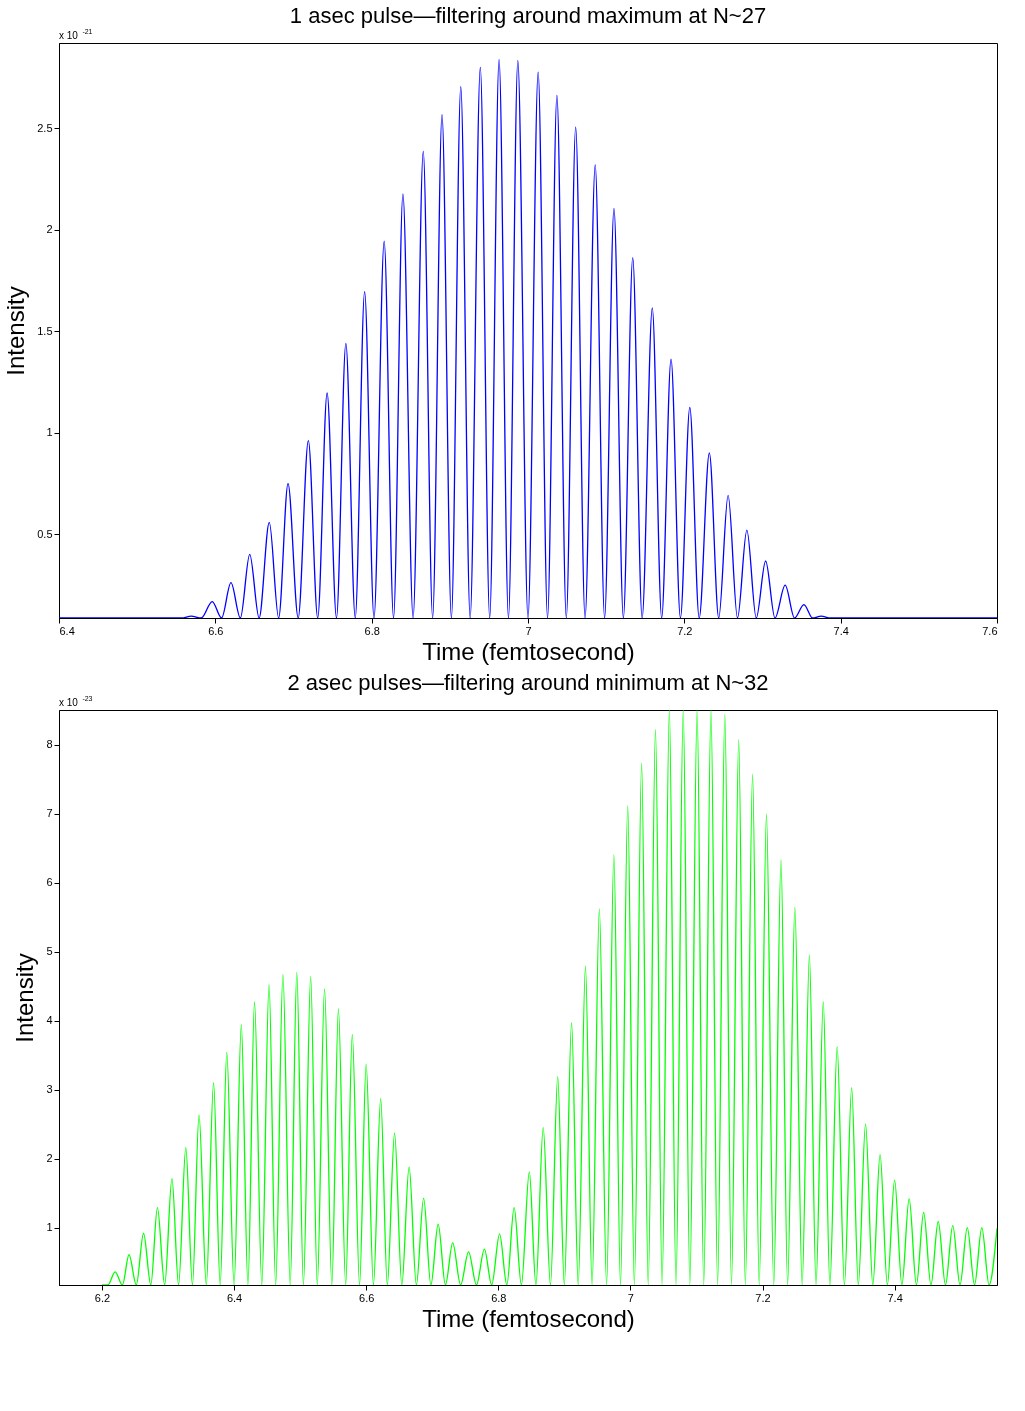  I want to click on y-tick-label: 1.5, so click(45, 330).